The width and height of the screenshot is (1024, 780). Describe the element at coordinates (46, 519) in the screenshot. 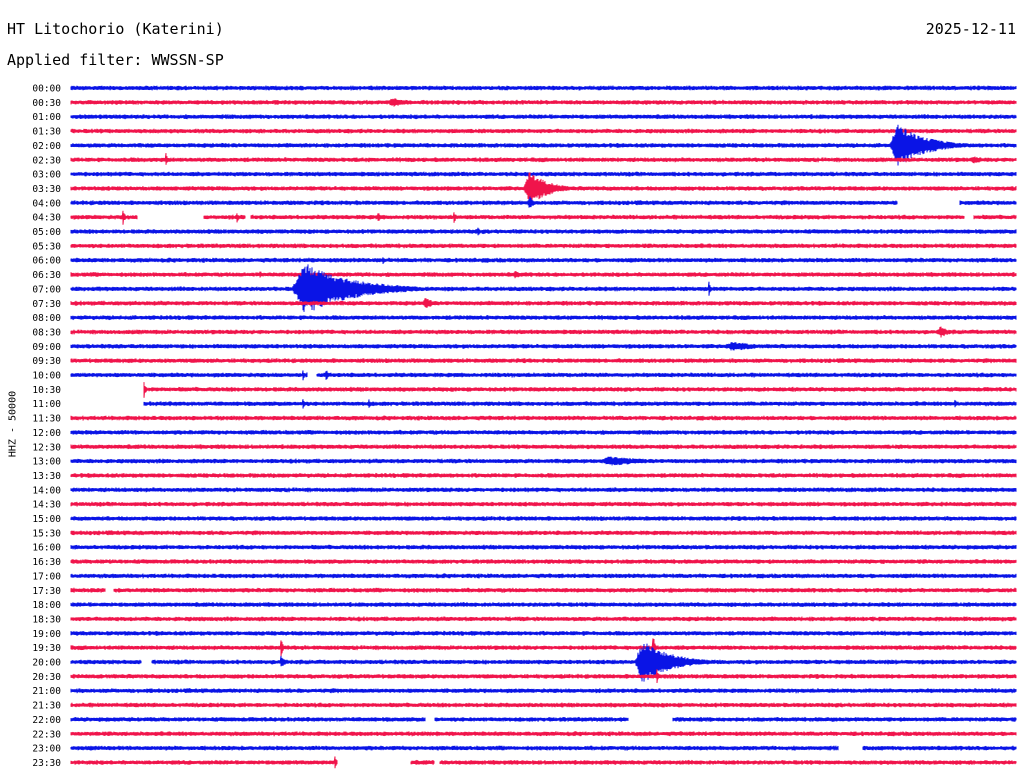

I see `time-tick-label: 15:00` at that location.